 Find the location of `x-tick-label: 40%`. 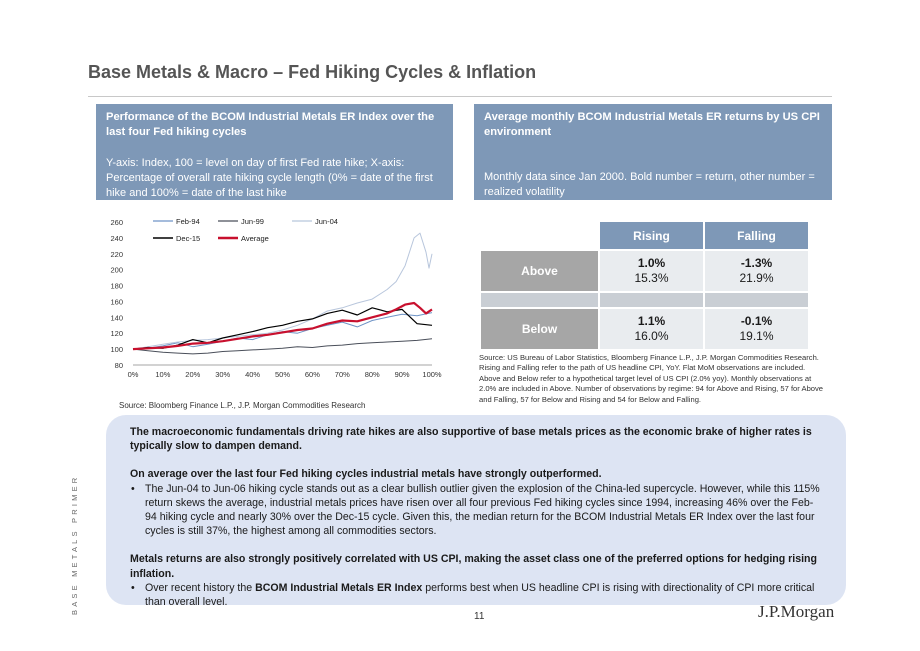

x-tick-label: 40% is located at coordinates (252, 374).